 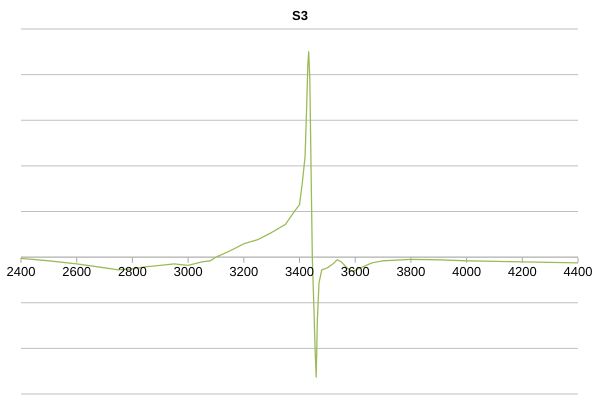 What do you see at coordinates (21, 271) in the screenshot?
I see `x-tick-label: 2400` at bounding box center [21, 271].